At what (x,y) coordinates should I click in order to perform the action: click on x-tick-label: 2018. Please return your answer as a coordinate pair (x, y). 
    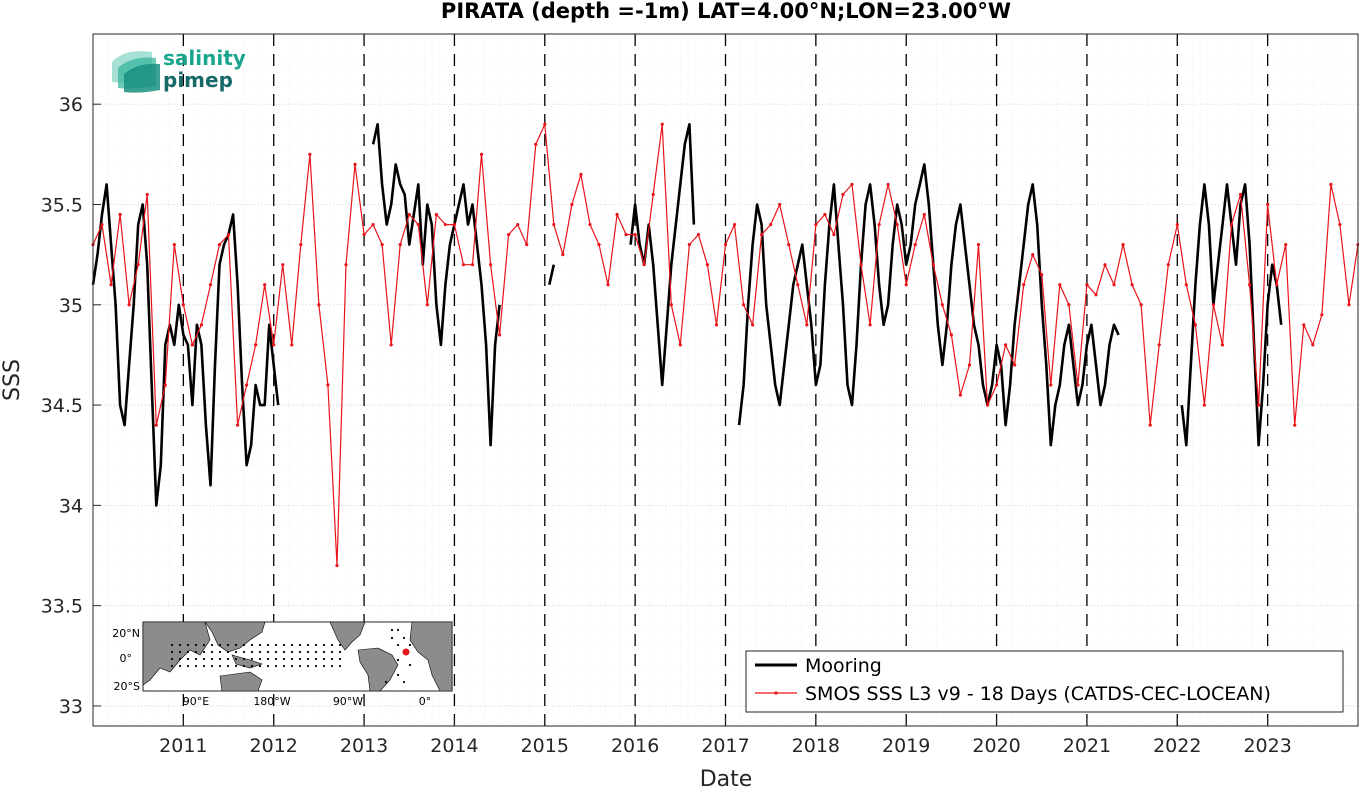
    Looking at the image, I should click on (816, 746).